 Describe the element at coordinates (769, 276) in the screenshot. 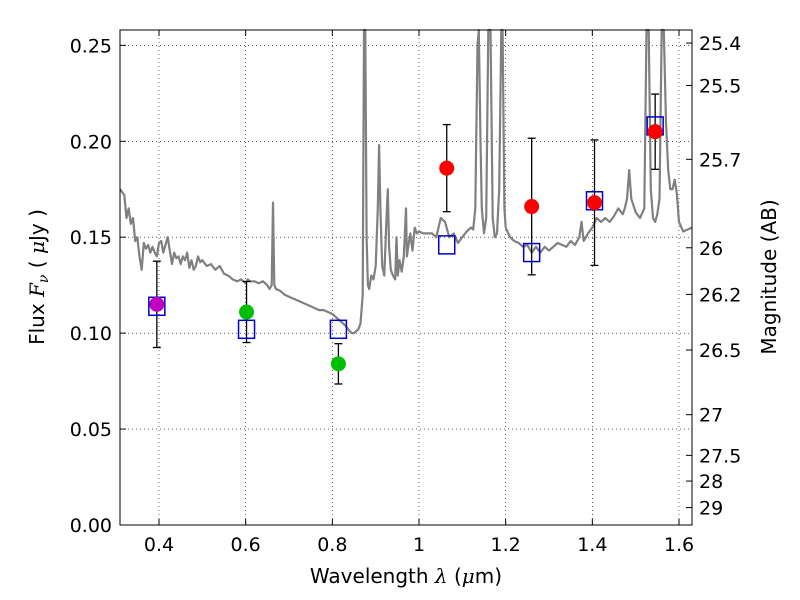

I see `y2-axis-title: Magnitude (AB)` at that location.